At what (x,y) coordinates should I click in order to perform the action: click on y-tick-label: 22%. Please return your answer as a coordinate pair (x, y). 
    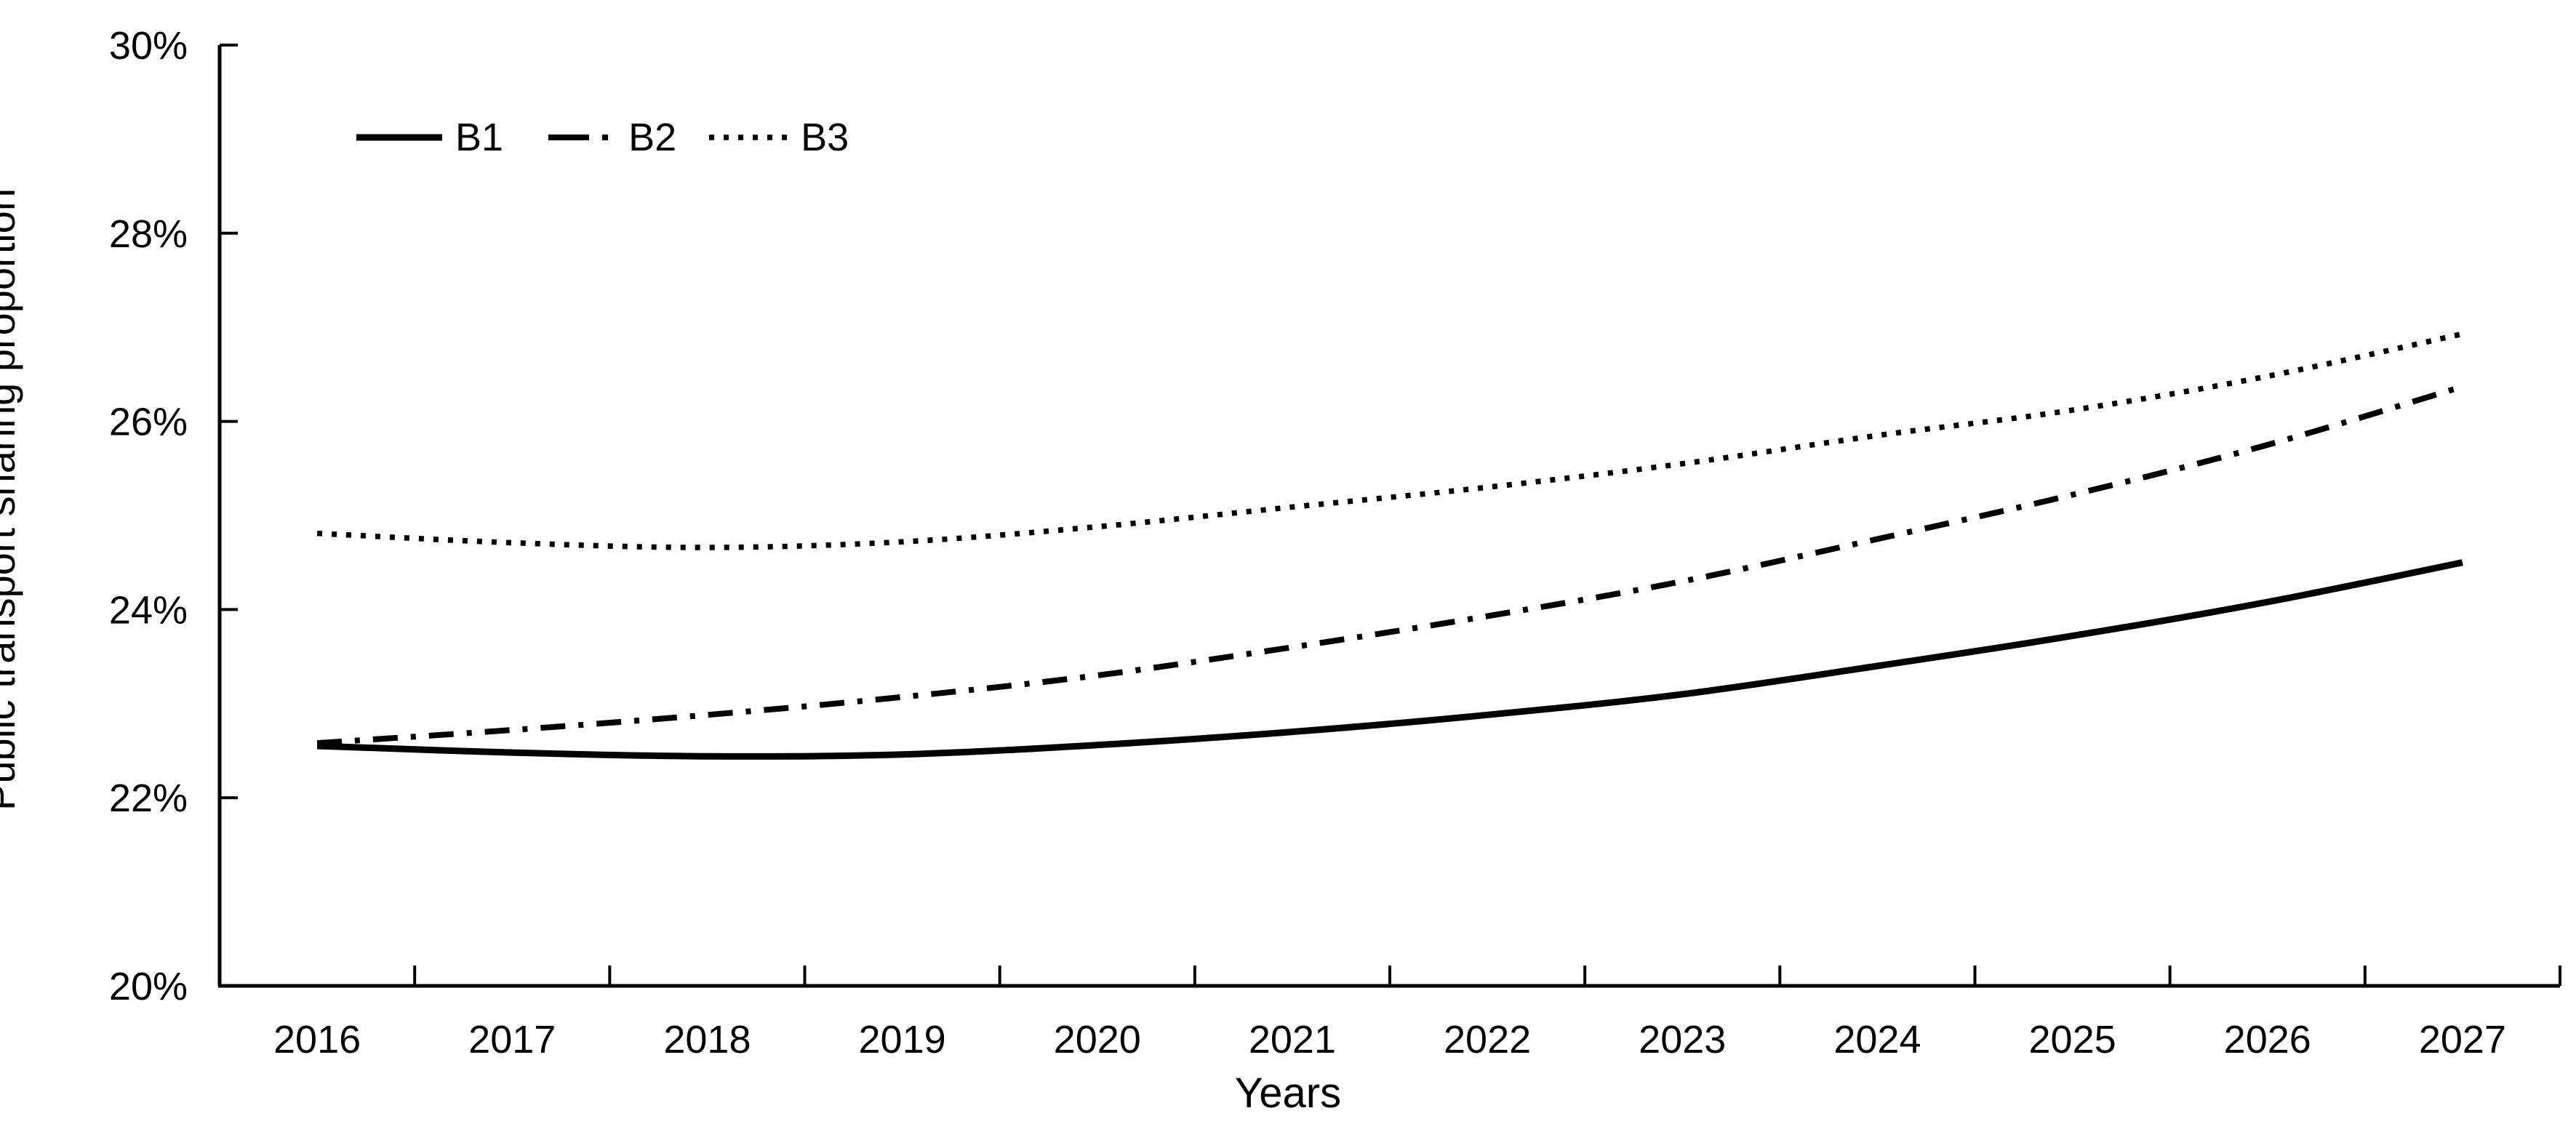
    Looking at the image, I should click on (148, 798).